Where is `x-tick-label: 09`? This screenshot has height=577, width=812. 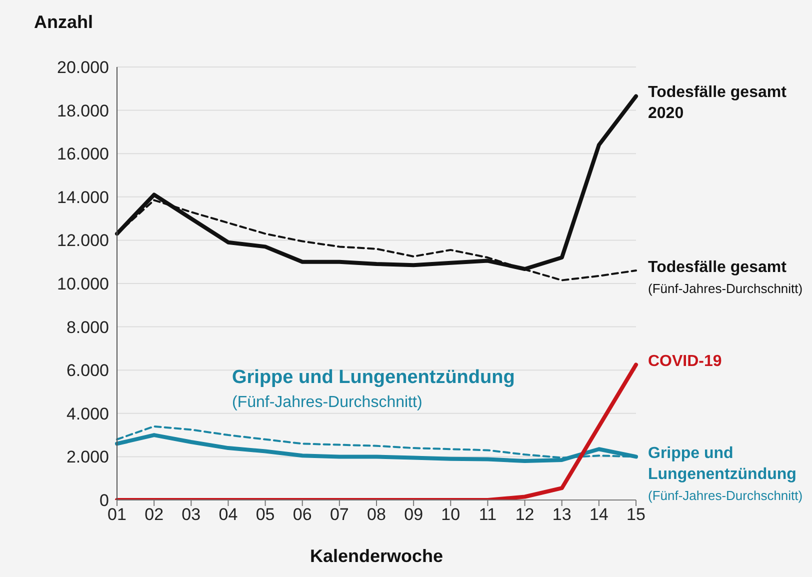 x-tick-label: 09 is located at coordinates (414, 514).